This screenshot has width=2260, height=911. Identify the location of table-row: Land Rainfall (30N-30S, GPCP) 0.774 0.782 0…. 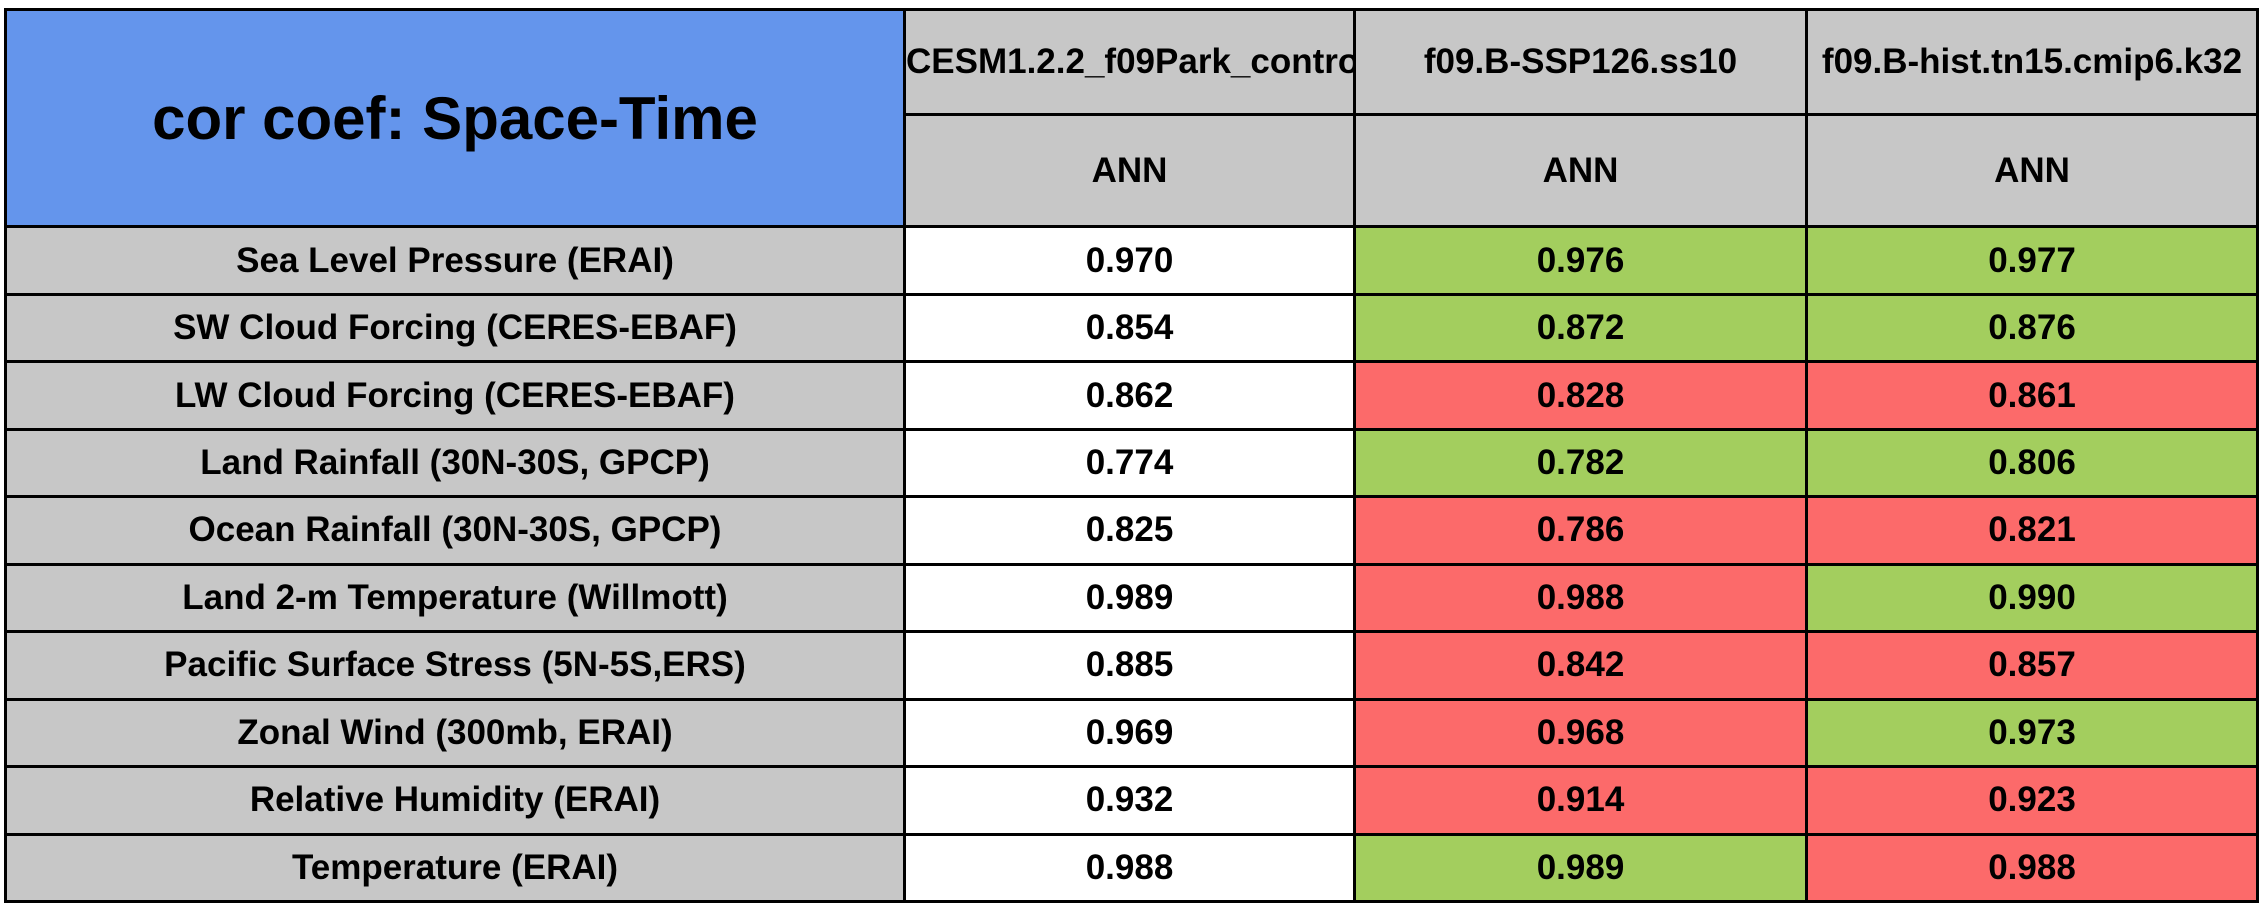
(1131, 463).